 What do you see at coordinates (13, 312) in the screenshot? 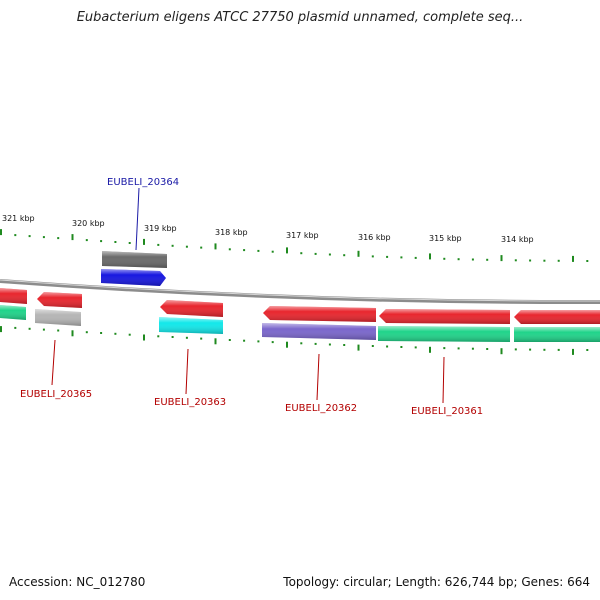
I see `gene-green-left-edge` at bounding box center [13, 312].